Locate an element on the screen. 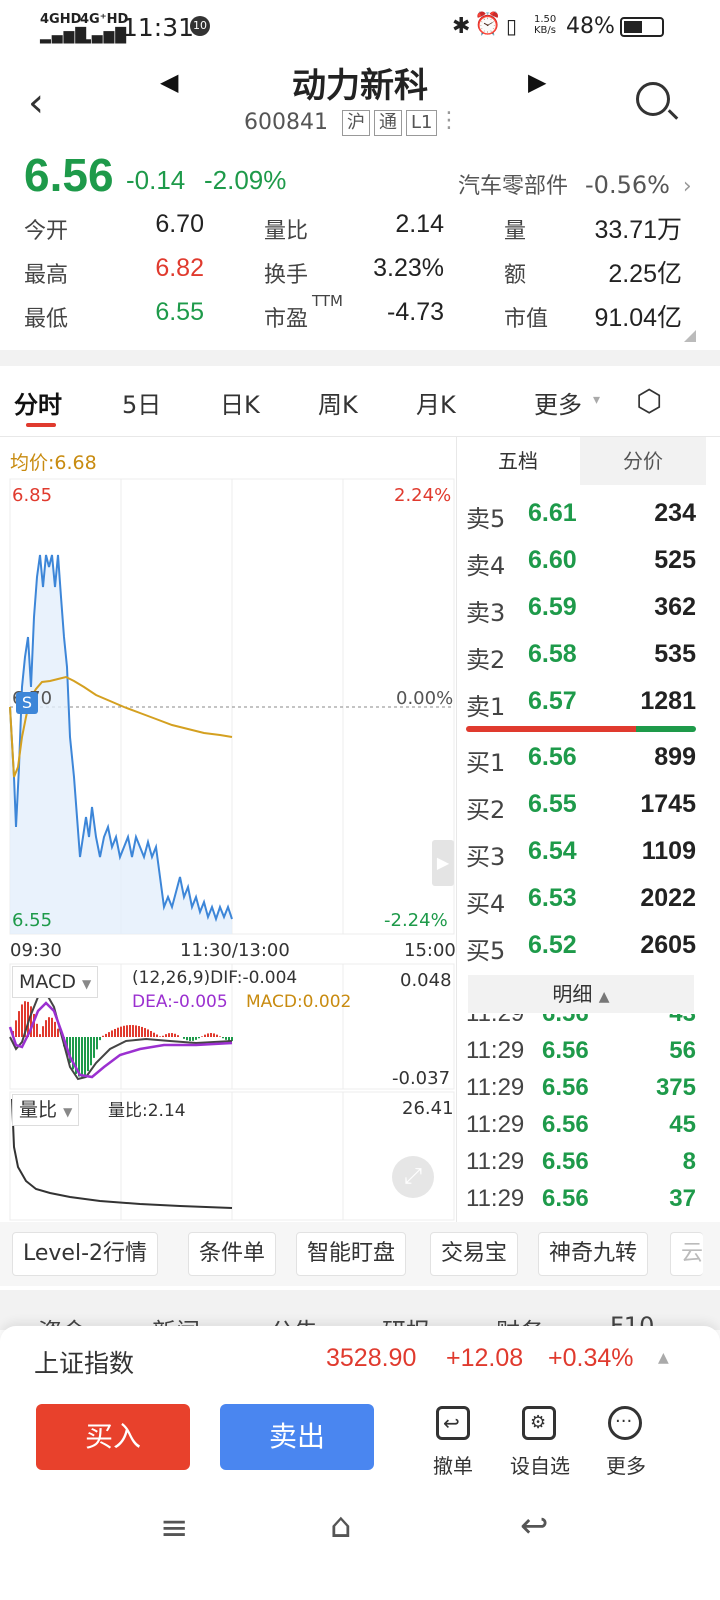 This screenshot has height=1600, width=720. tab-0: 分时 is located at coordinates (38, 405).